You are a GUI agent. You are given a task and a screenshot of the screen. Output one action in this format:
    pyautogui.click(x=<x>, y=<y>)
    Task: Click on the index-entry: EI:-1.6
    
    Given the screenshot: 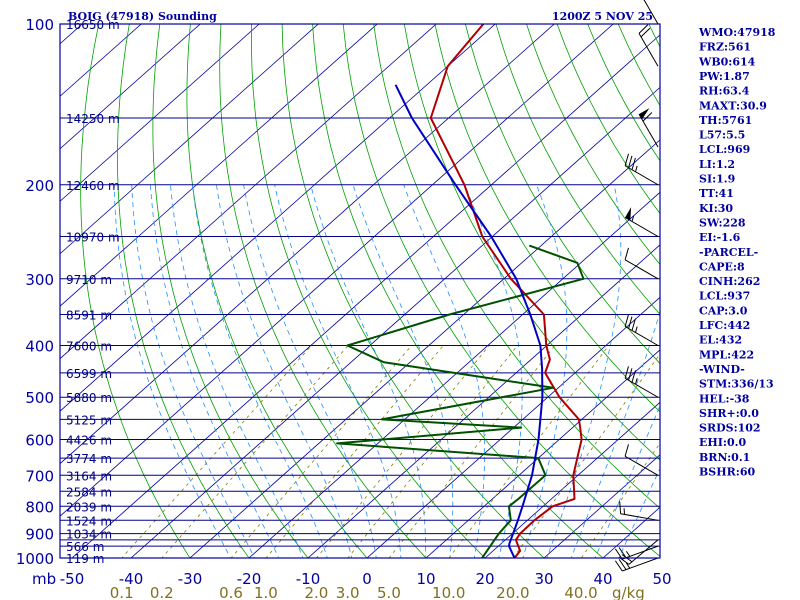 What is the action you would take?
    pyautogui.click(x=720, y=237)
    